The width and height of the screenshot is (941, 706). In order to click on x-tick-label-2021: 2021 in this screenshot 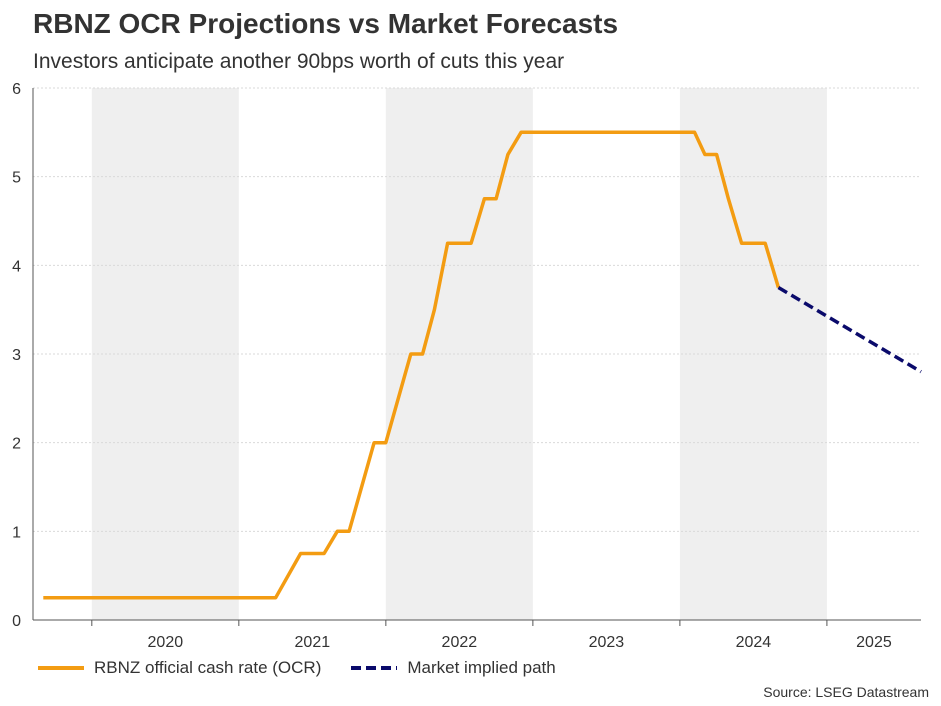, I will do `click(313, 642)`.